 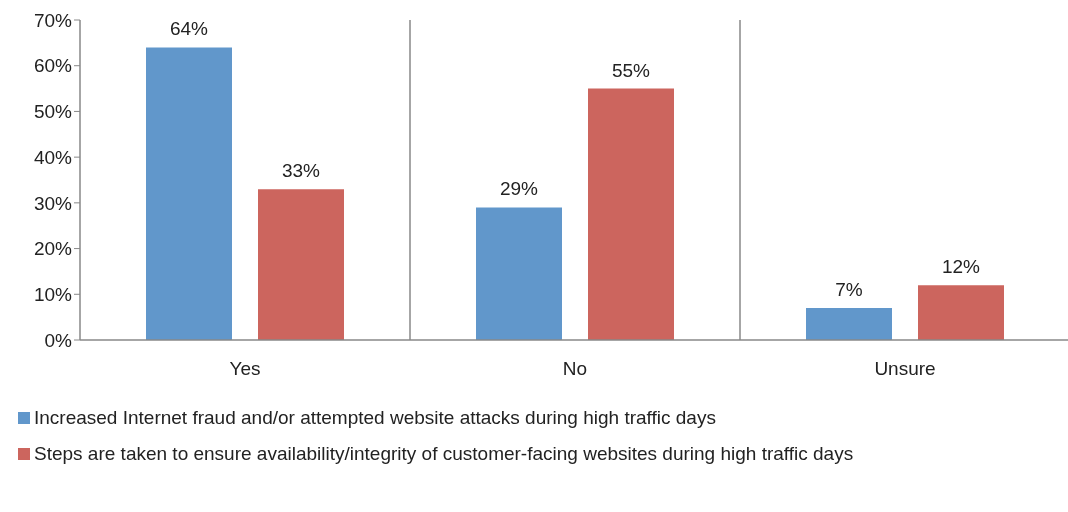 What do you see at coordinates (631, 70) in the screenshot?
I see `data-label: 55%` at bounding box center [631, 70].